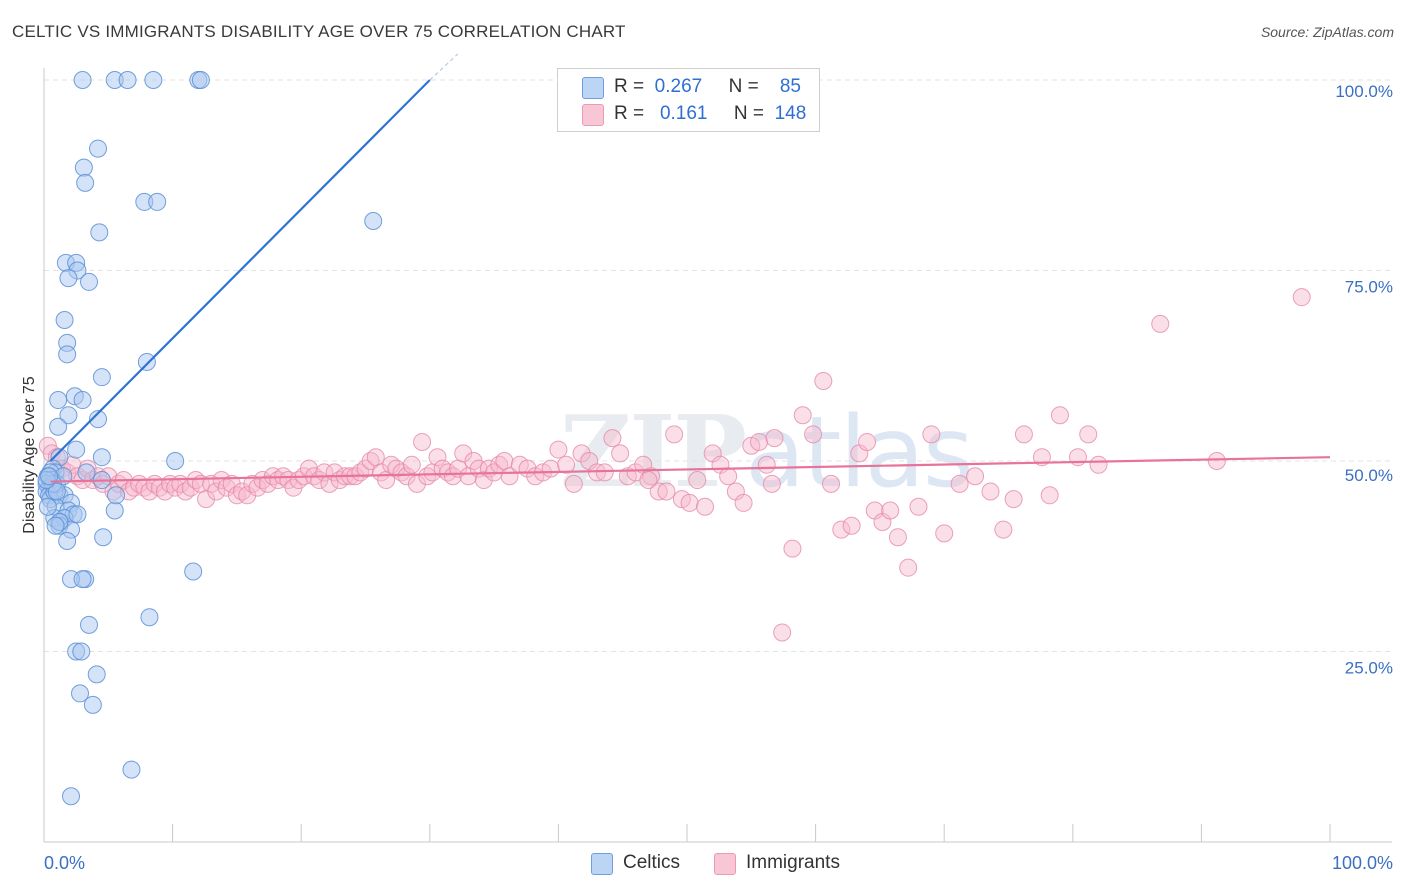 The width and height of the screenshot is (1406, 892). Describe the element at coordinates (859, 453) in the screenshot. I see `watermark-atlas: atlas` at that location.